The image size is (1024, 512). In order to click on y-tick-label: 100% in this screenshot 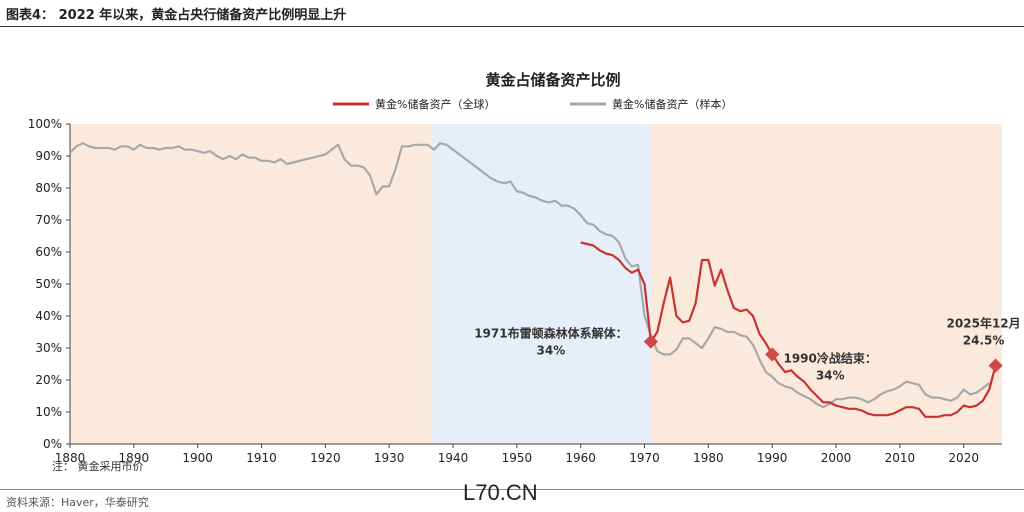, I will do `click(45, 124)`.